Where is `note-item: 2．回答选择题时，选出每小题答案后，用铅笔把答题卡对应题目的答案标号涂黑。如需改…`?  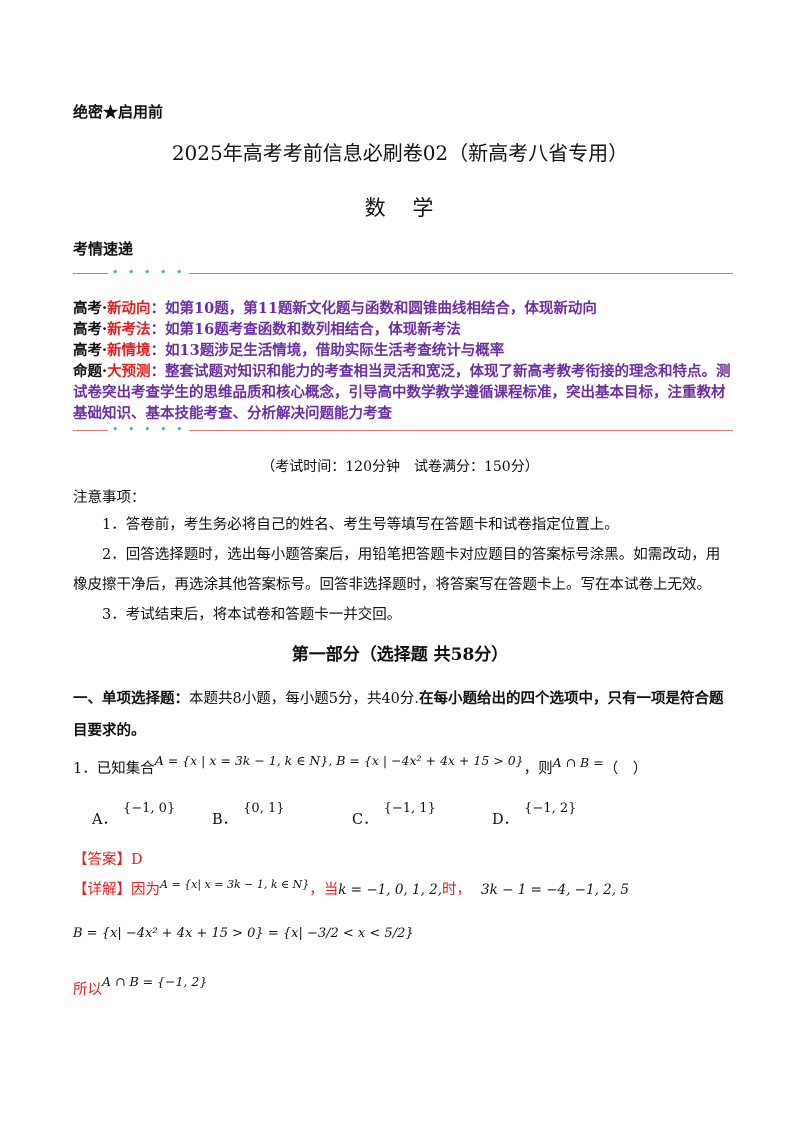 note-item: 2．回答选择题时，选出每小题答案后，用铅笔把答题卡对应题目的答案标号涂黑。如需改… is located at coordinates (397, 570).